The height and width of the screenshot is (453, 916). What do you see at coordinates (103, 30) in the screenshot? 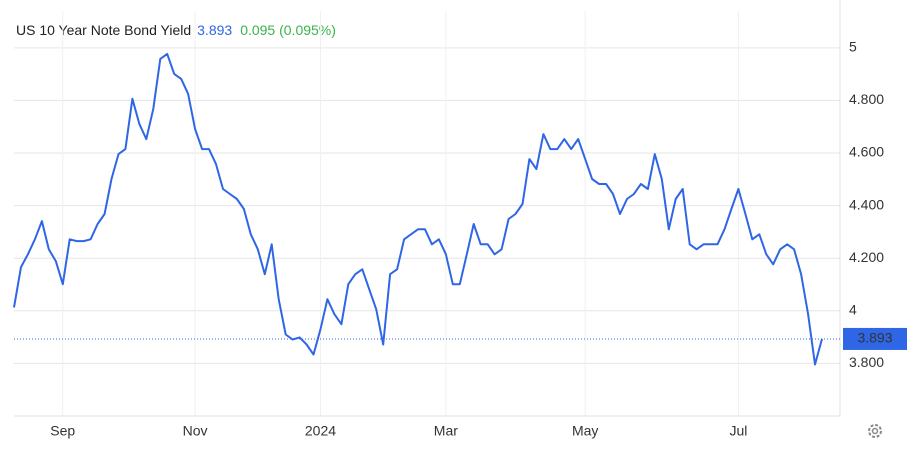
I see `chart-title: US 10 Year Note Bond Yield` at bounding box center [103, 30].